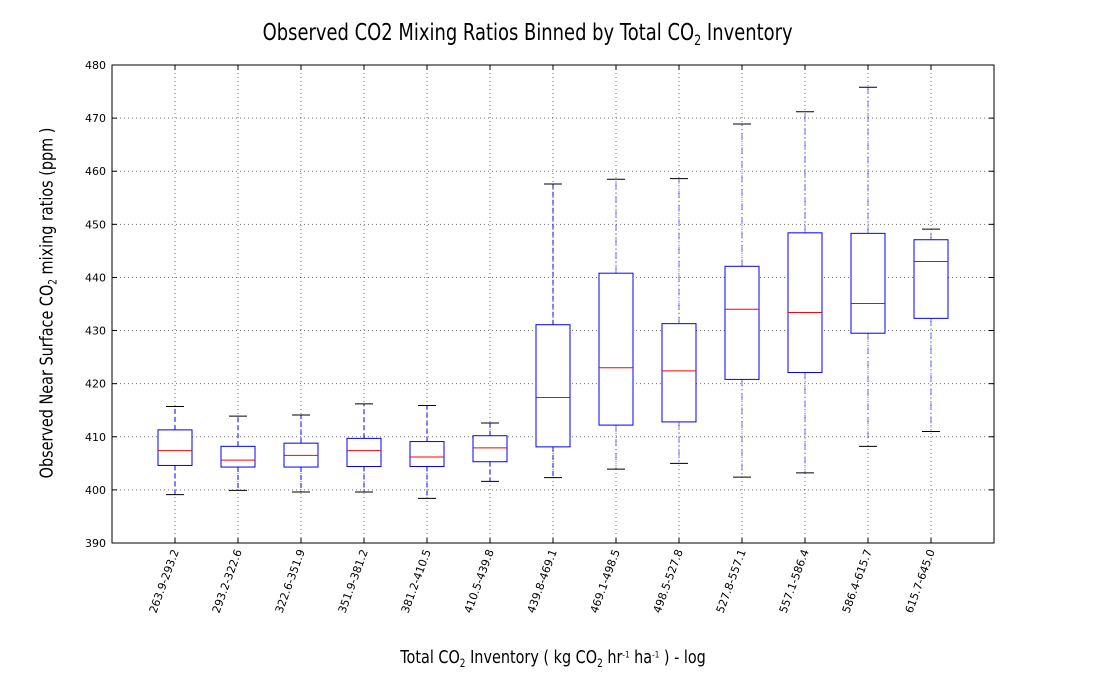 Image resolution: width=1105 pixels, height=682 pixels. Describe the element at coordinates (95, 543) in the screenshot. I see `y-tick-label: 390` at that location.